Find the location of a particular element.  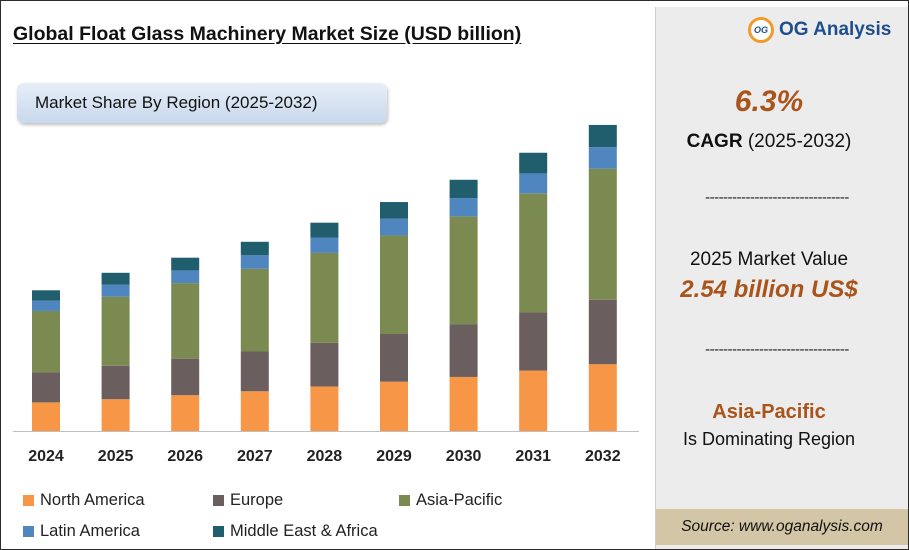

logo-badge-icon: OG is located at coordinates (761, 30).